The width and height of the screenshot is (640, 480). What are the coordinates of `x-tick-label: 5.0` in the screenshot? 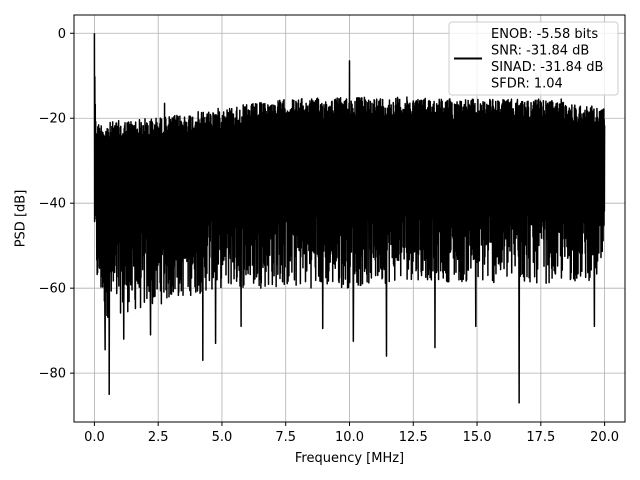 It's located at (222, 437).